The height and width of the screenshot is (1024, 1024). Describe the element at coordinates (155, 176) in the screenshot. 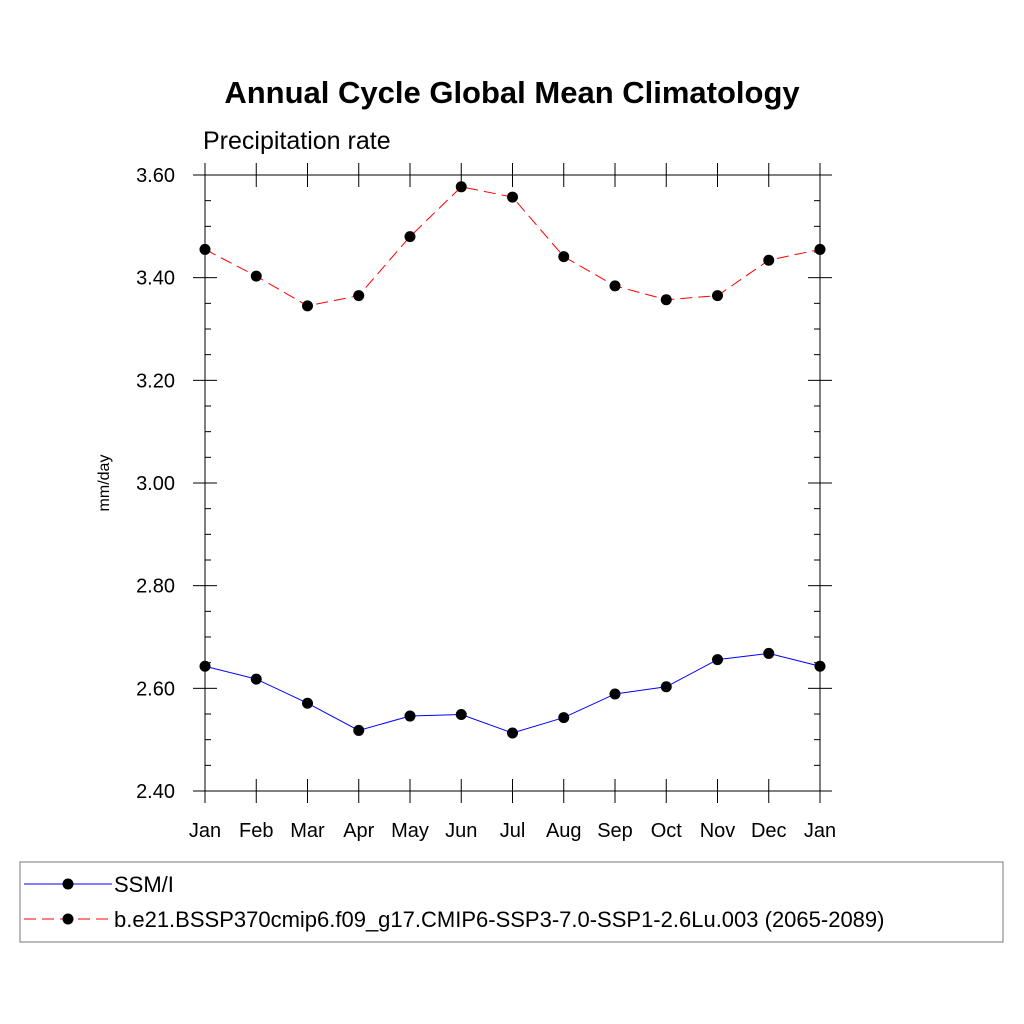

I see `y-tick-label: 3.60` at that location.